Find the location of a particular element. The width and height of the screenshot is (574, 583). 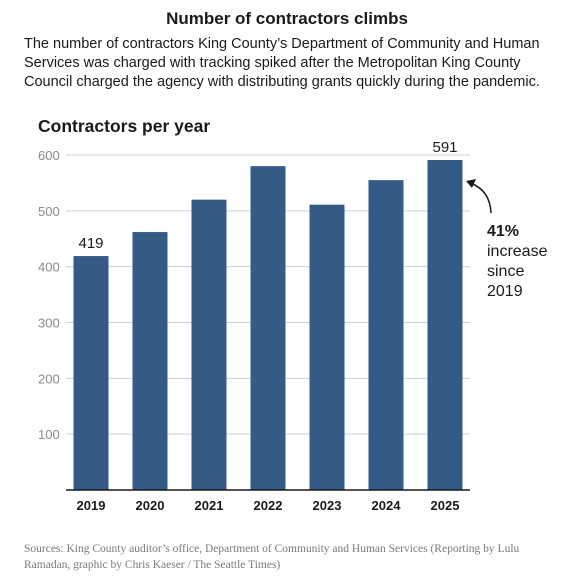

bar-2023 is located at coordinates (327, 347).